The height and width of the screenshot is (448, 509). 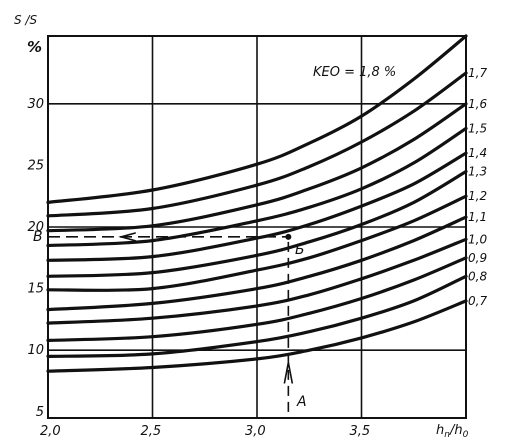 What do you see at coordinates (456, 430) in the screenshot?
I see `x-axis-label-slash: /h` at bounding box center [456, 430].